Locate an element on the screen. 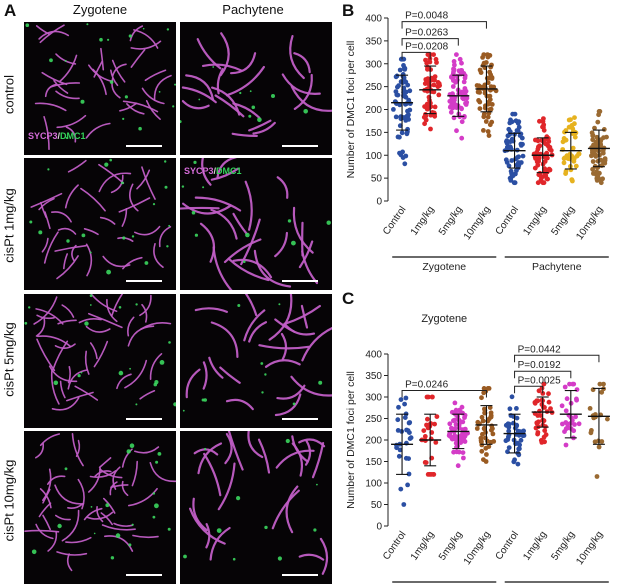 The height and width of the screenshot is (586, 617). y-tick-label: 100 is located at coordinates (373, 156).